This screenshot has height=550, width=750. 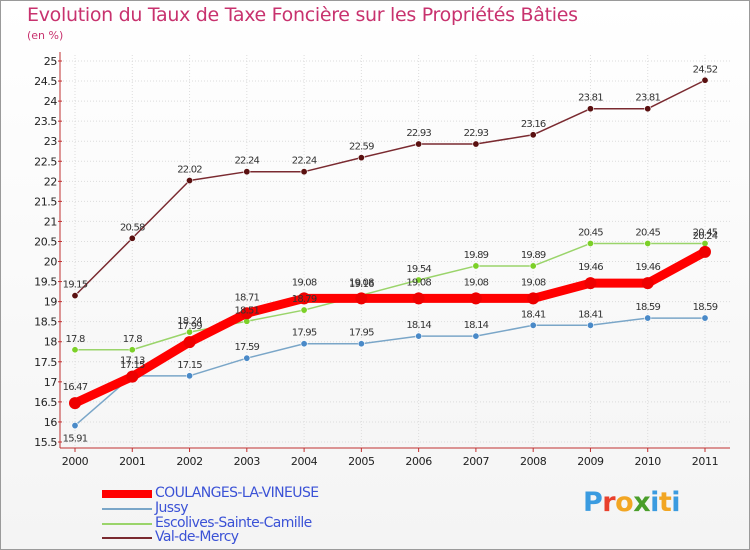 What do you see at coordinates (197, 537) in the screenshot?
I see `legend-label: Val-de-Mercy` at bounding box center [197, 537].